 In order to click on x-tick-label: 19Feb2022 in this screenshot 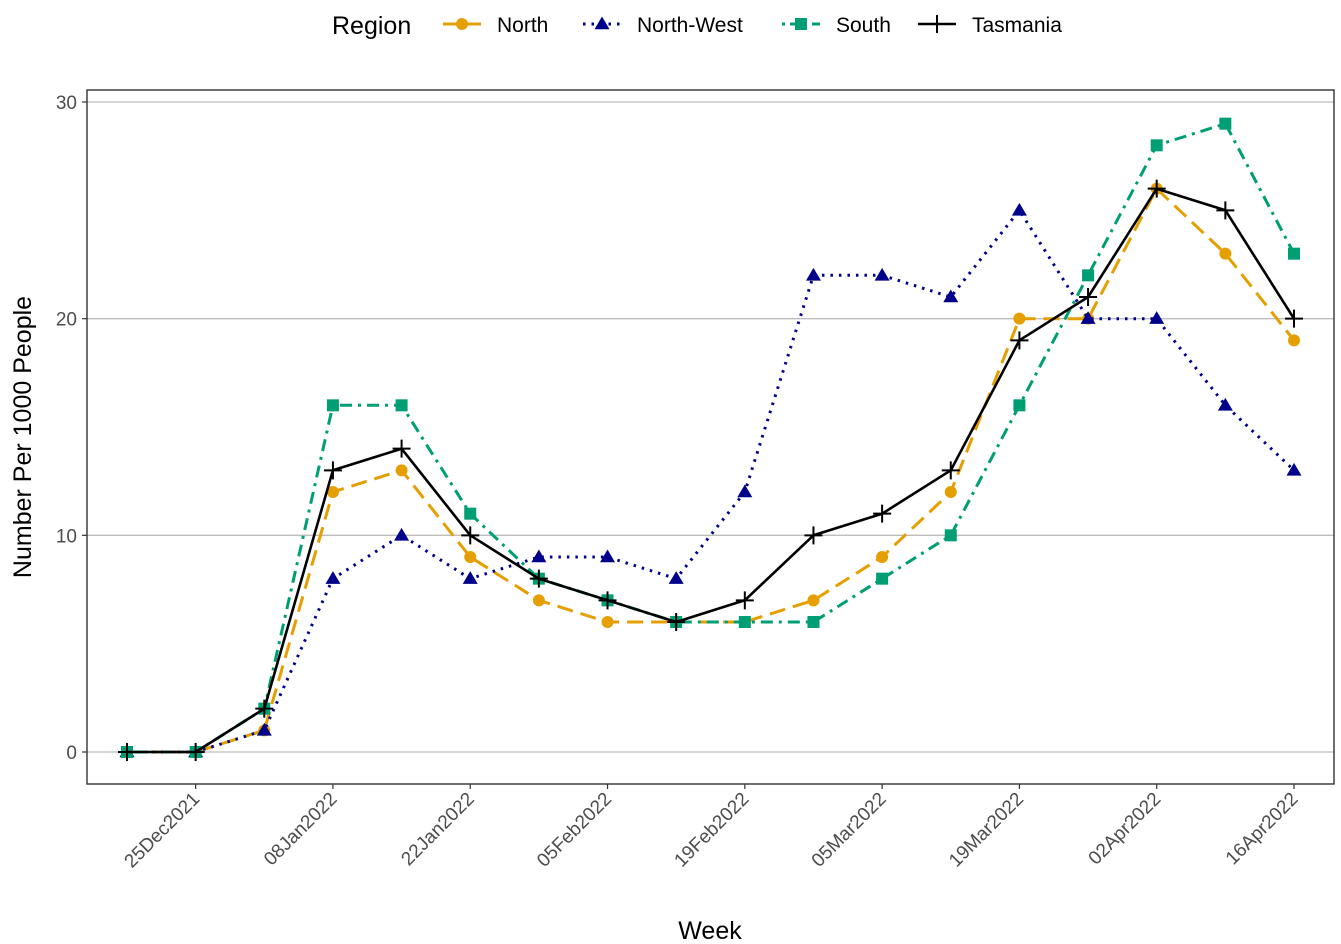, I will do `click(712, 830)`.